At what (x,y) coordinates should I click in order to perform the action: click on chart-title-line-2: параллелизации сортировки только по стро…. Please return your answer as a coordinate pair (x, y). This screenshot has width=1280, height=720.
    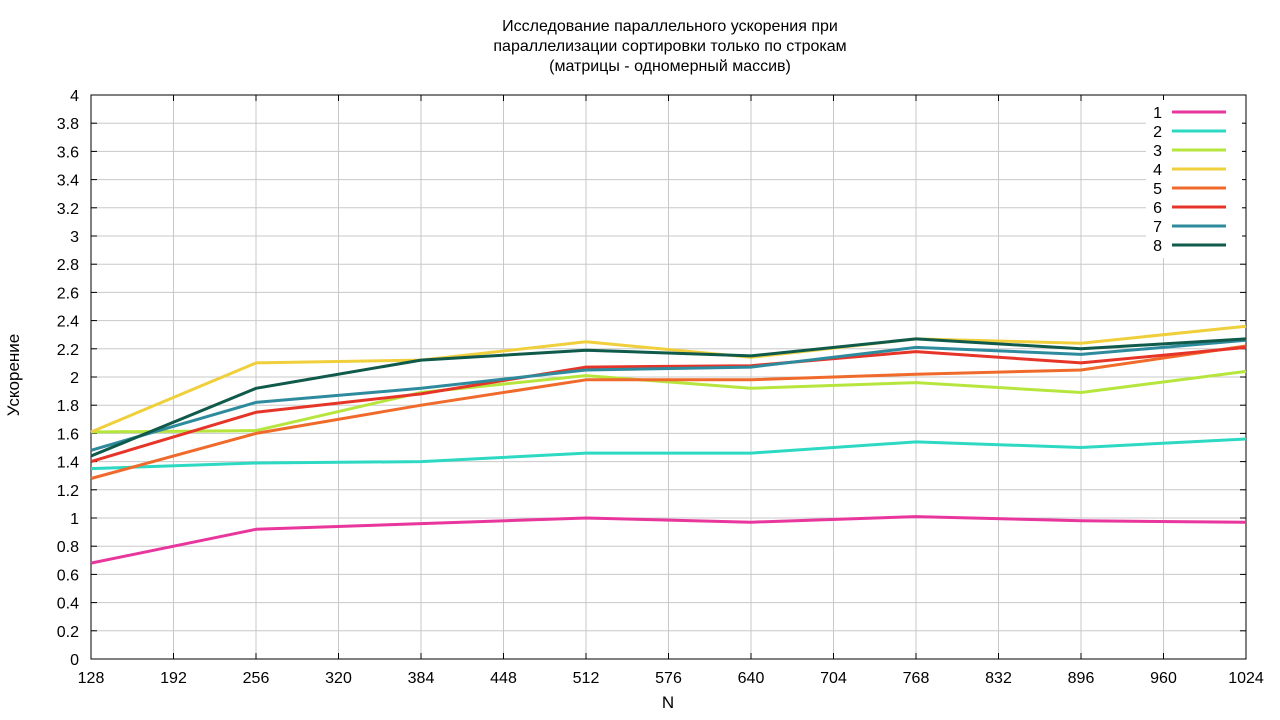
    Looking at the image, I should click on (670, 46).